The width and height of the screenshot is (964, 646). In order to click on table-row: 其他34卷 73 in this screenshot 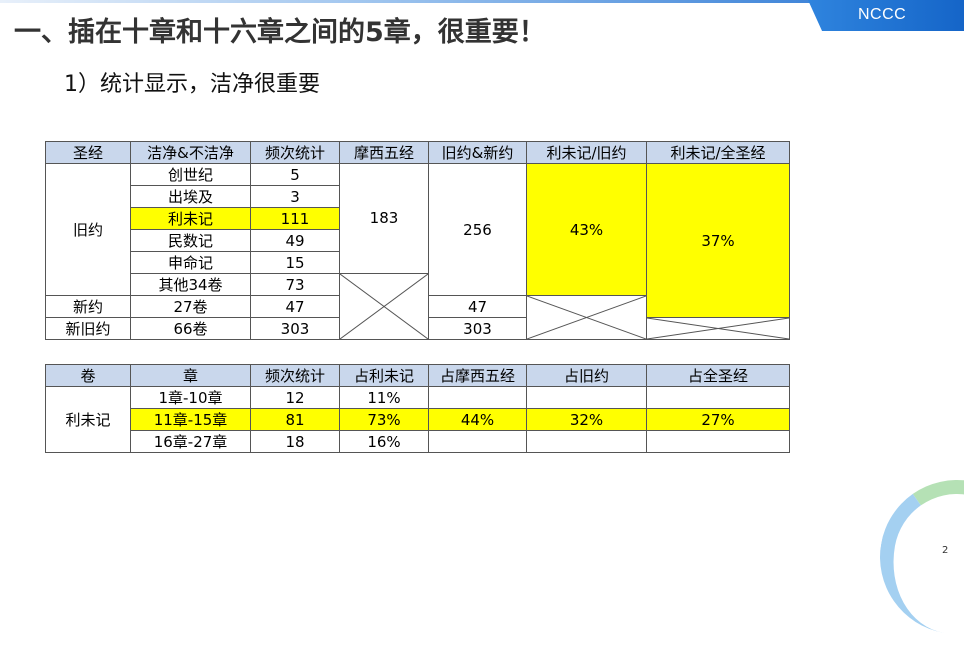, I will do `click(418, 306)`.